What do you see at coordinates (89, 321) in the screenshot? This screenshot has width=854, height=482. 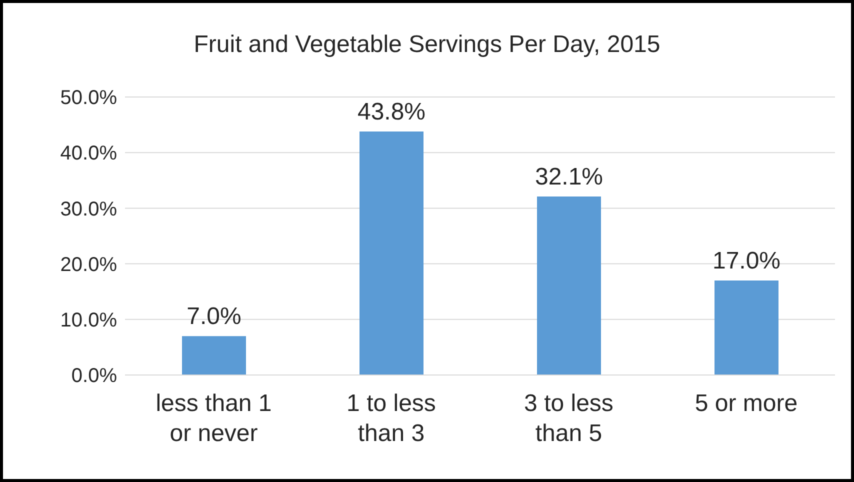 I see `y-tick-label: 10.0%` at bounding box center [89, 321].